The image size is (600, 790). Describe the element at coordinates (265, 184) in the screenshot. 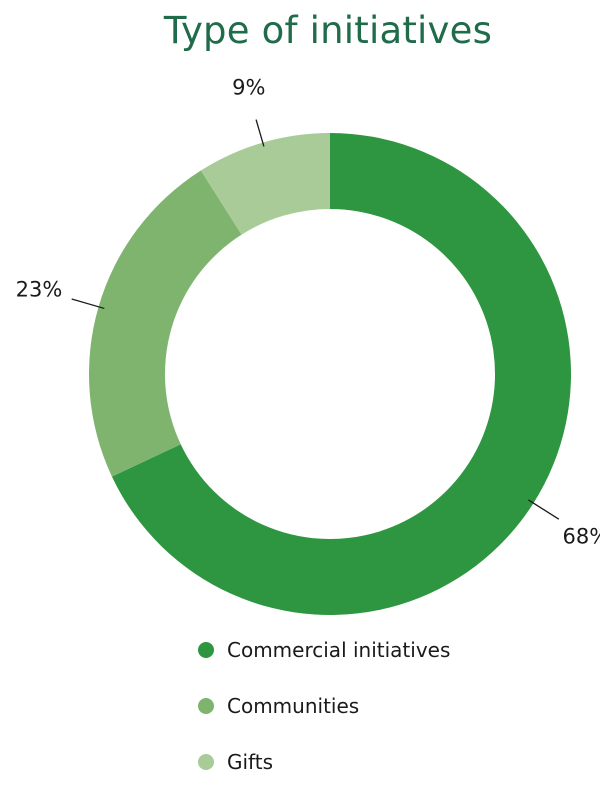

I see `donut-slice-gifts` at that location.